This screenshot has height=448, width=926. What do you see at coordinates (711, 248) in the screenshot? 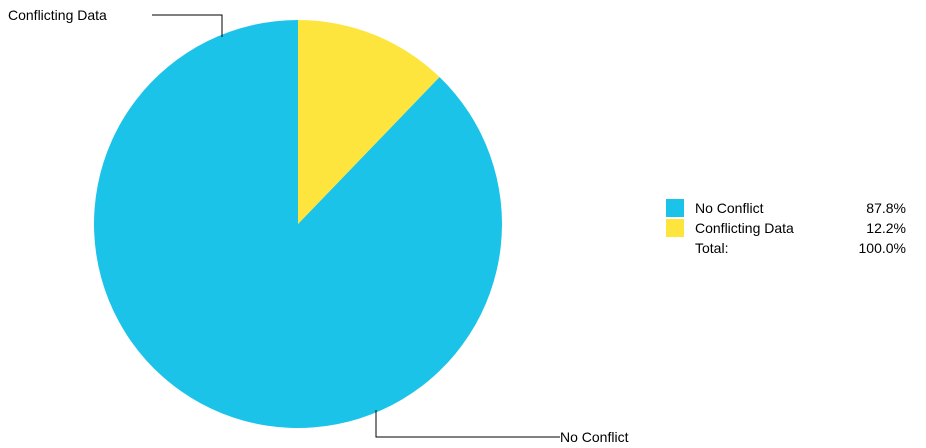
I see `legend-total-label: Total:` at bounding box center [711, 248].